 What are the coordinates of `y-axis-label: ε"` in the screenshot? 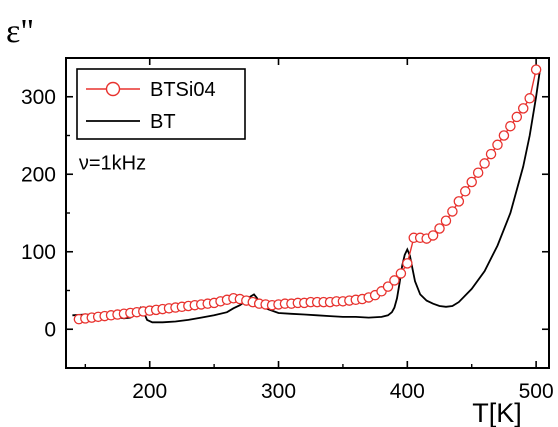 It's located at (20, 31).